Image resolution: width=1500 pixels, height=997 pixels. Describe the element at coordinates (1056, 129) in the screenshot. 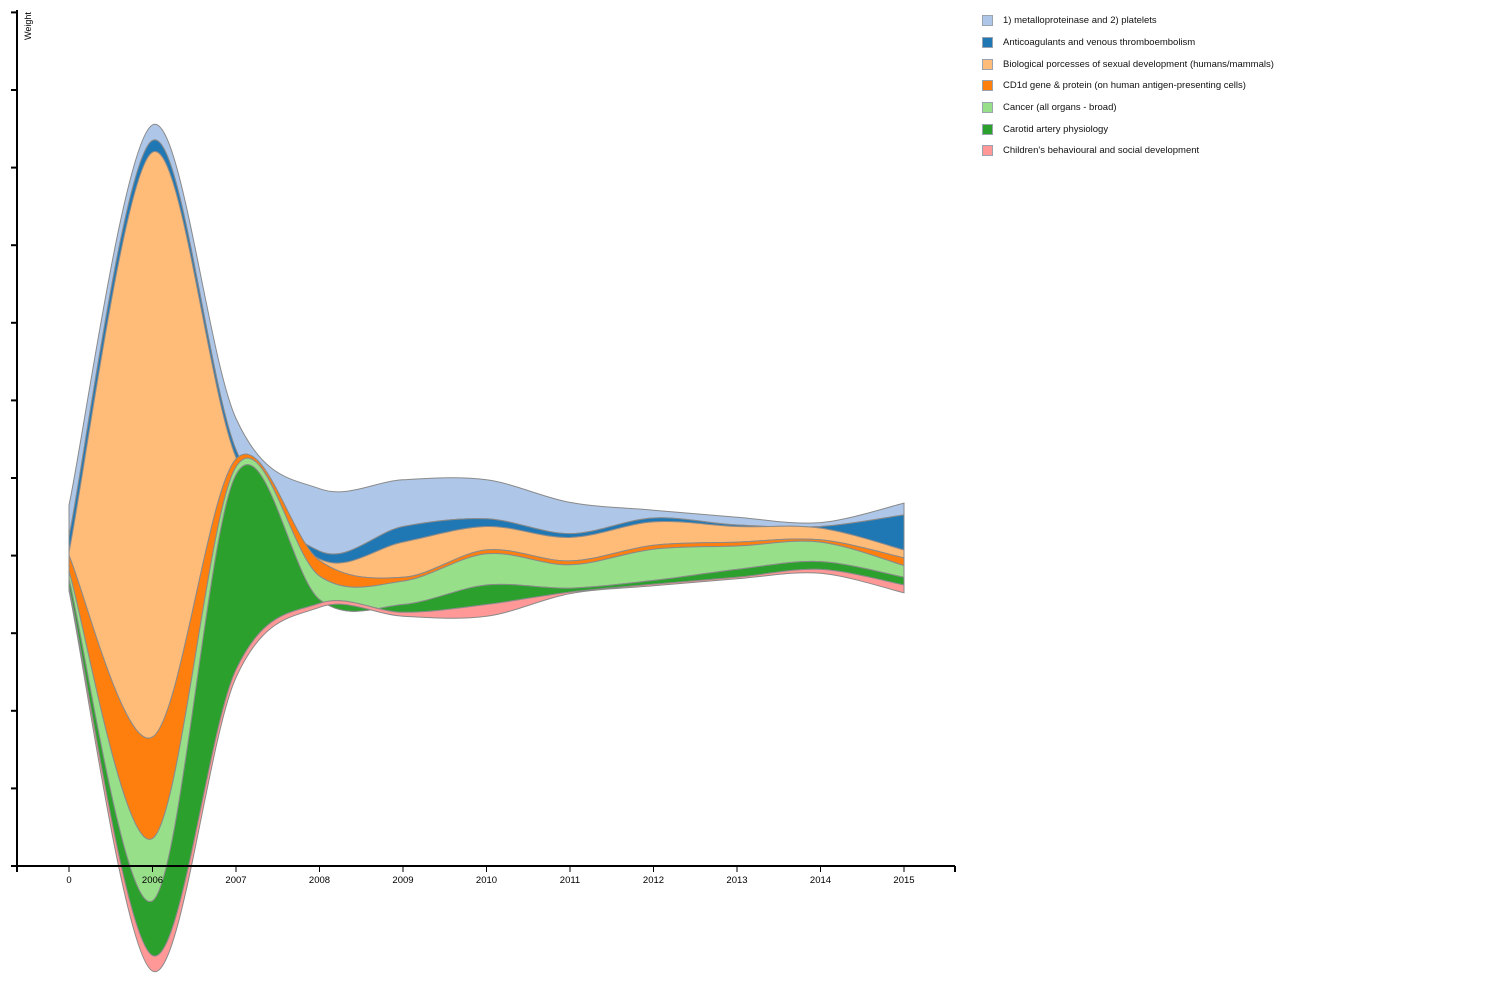

I see `legend-label: Carotid artery physiology` at that location.